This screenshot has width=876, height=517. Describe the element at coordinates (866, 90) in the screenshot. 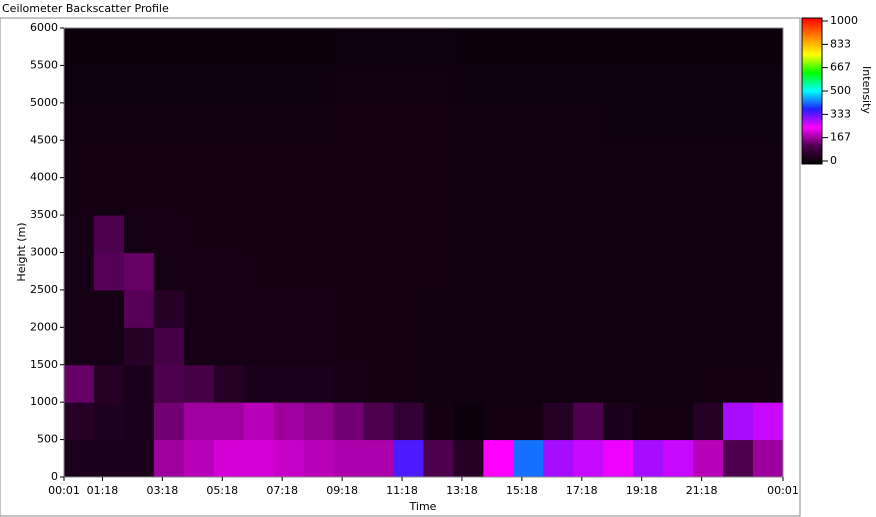

I see `colorbar-label: Intensity` at that location.